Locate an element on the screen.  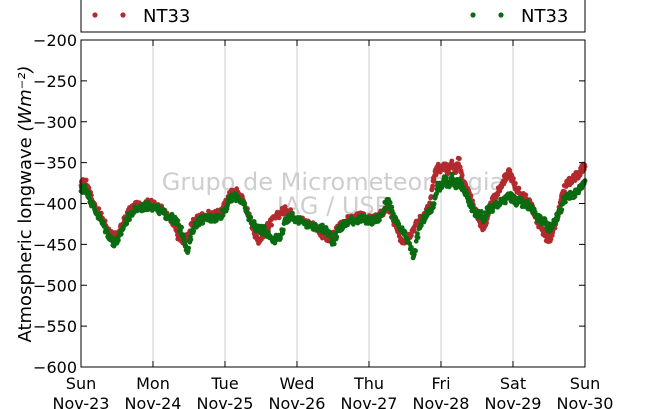
x-tick-label-date: Nov-30 is located at coordinates (585, 401).